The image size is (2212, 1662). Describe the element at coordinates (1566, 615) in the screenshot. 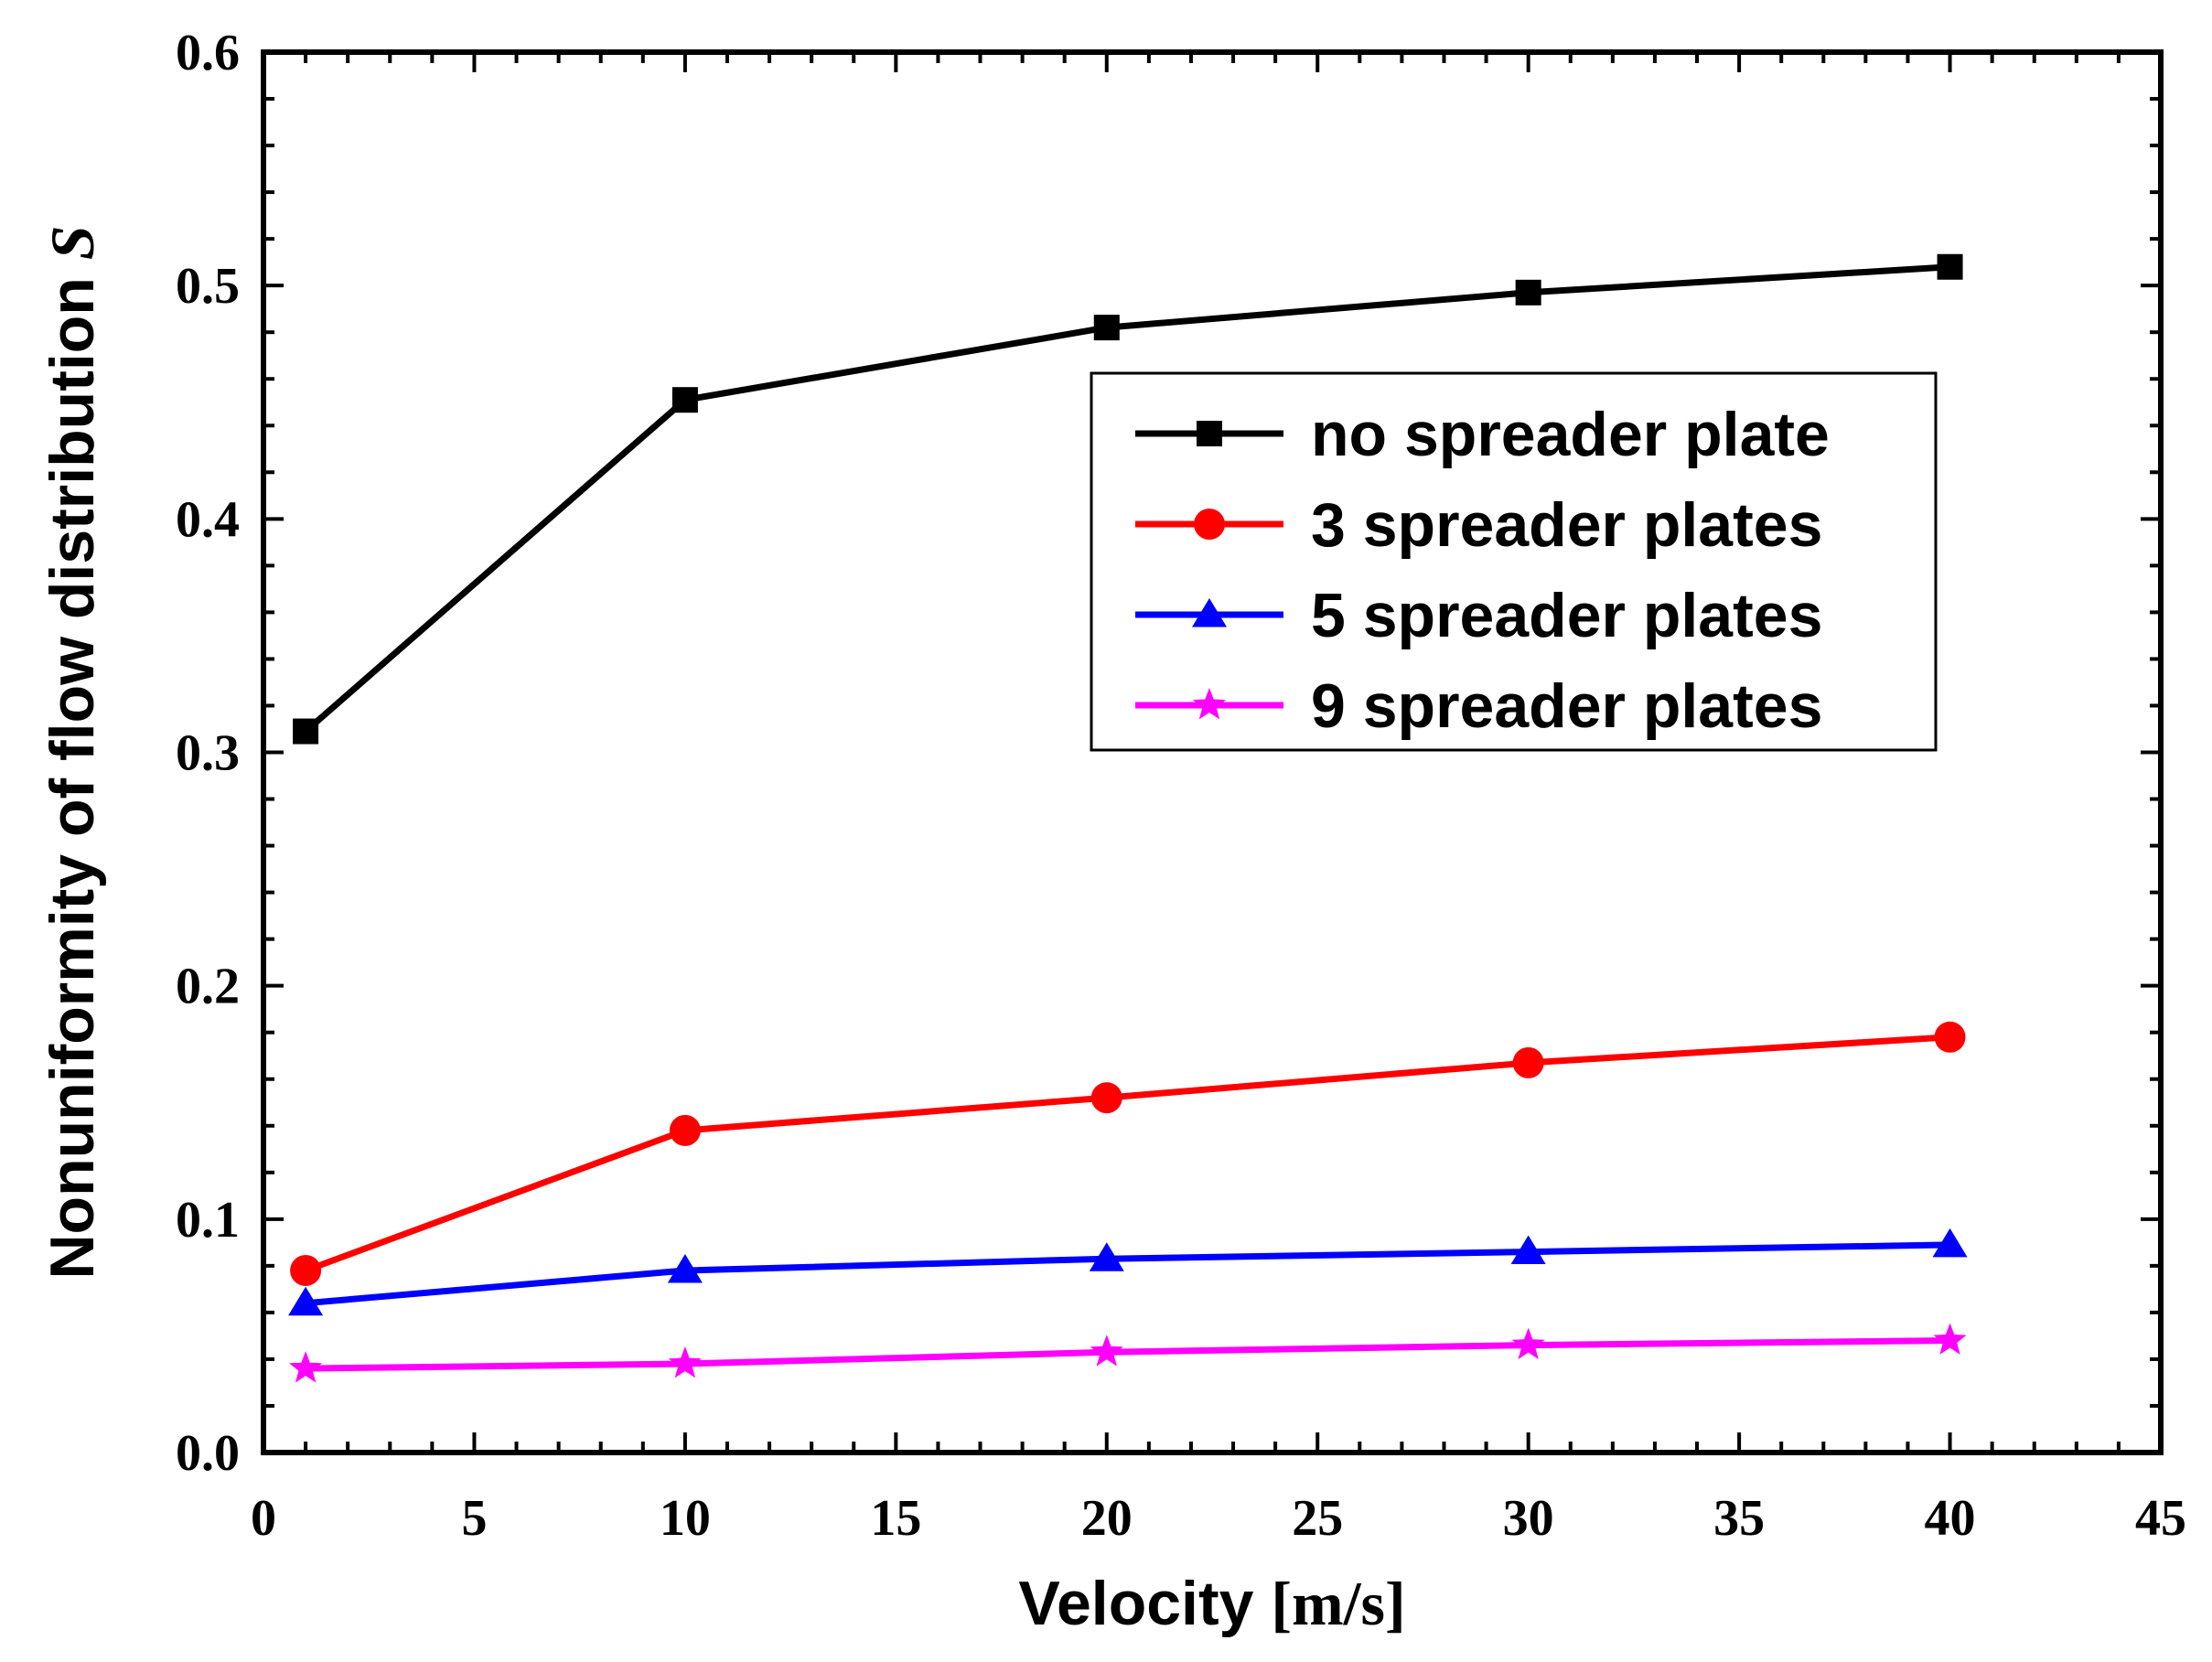

I see `legend-label: 5 spreader plates` at that location.